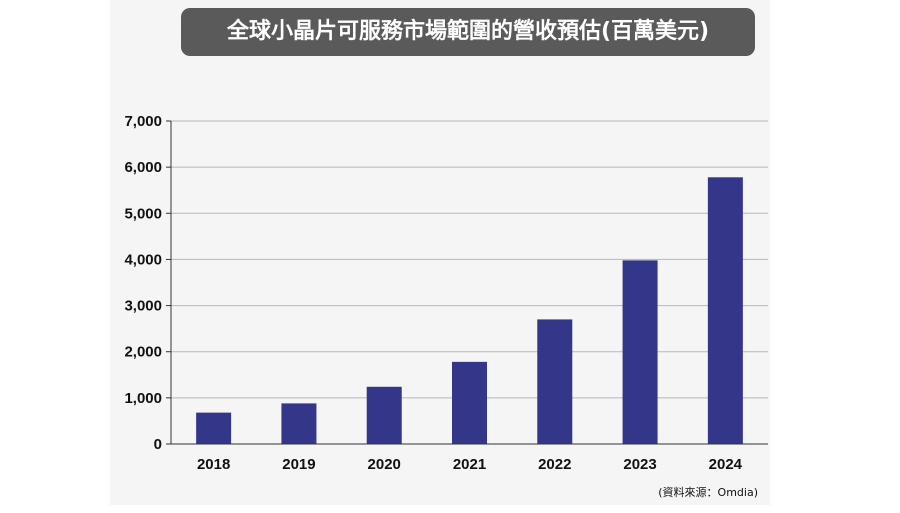  I want to click on bar-2018, so click(214, 428).